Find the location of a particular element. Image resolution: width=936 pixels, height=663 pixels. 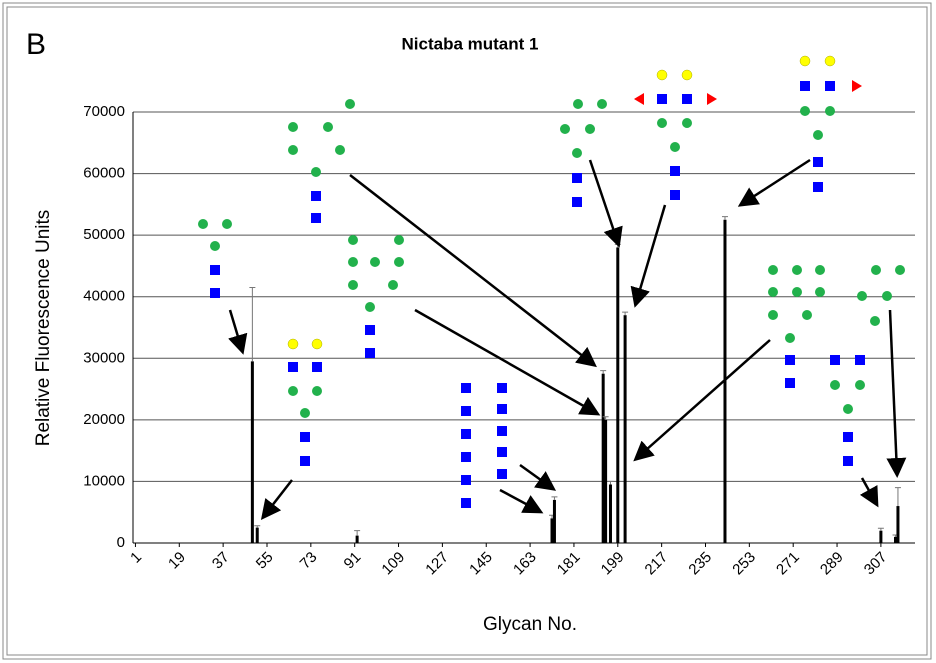

x-tick-label: 253 is located at coordinates (744, 564).